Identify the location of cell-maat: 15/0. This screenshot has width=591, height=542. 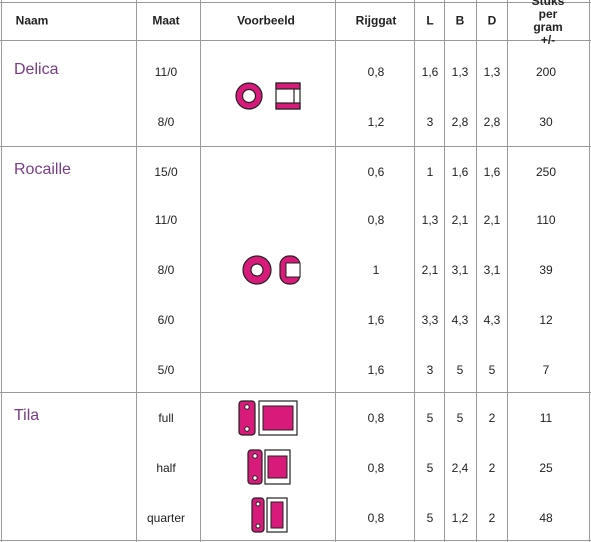
(166, 172).